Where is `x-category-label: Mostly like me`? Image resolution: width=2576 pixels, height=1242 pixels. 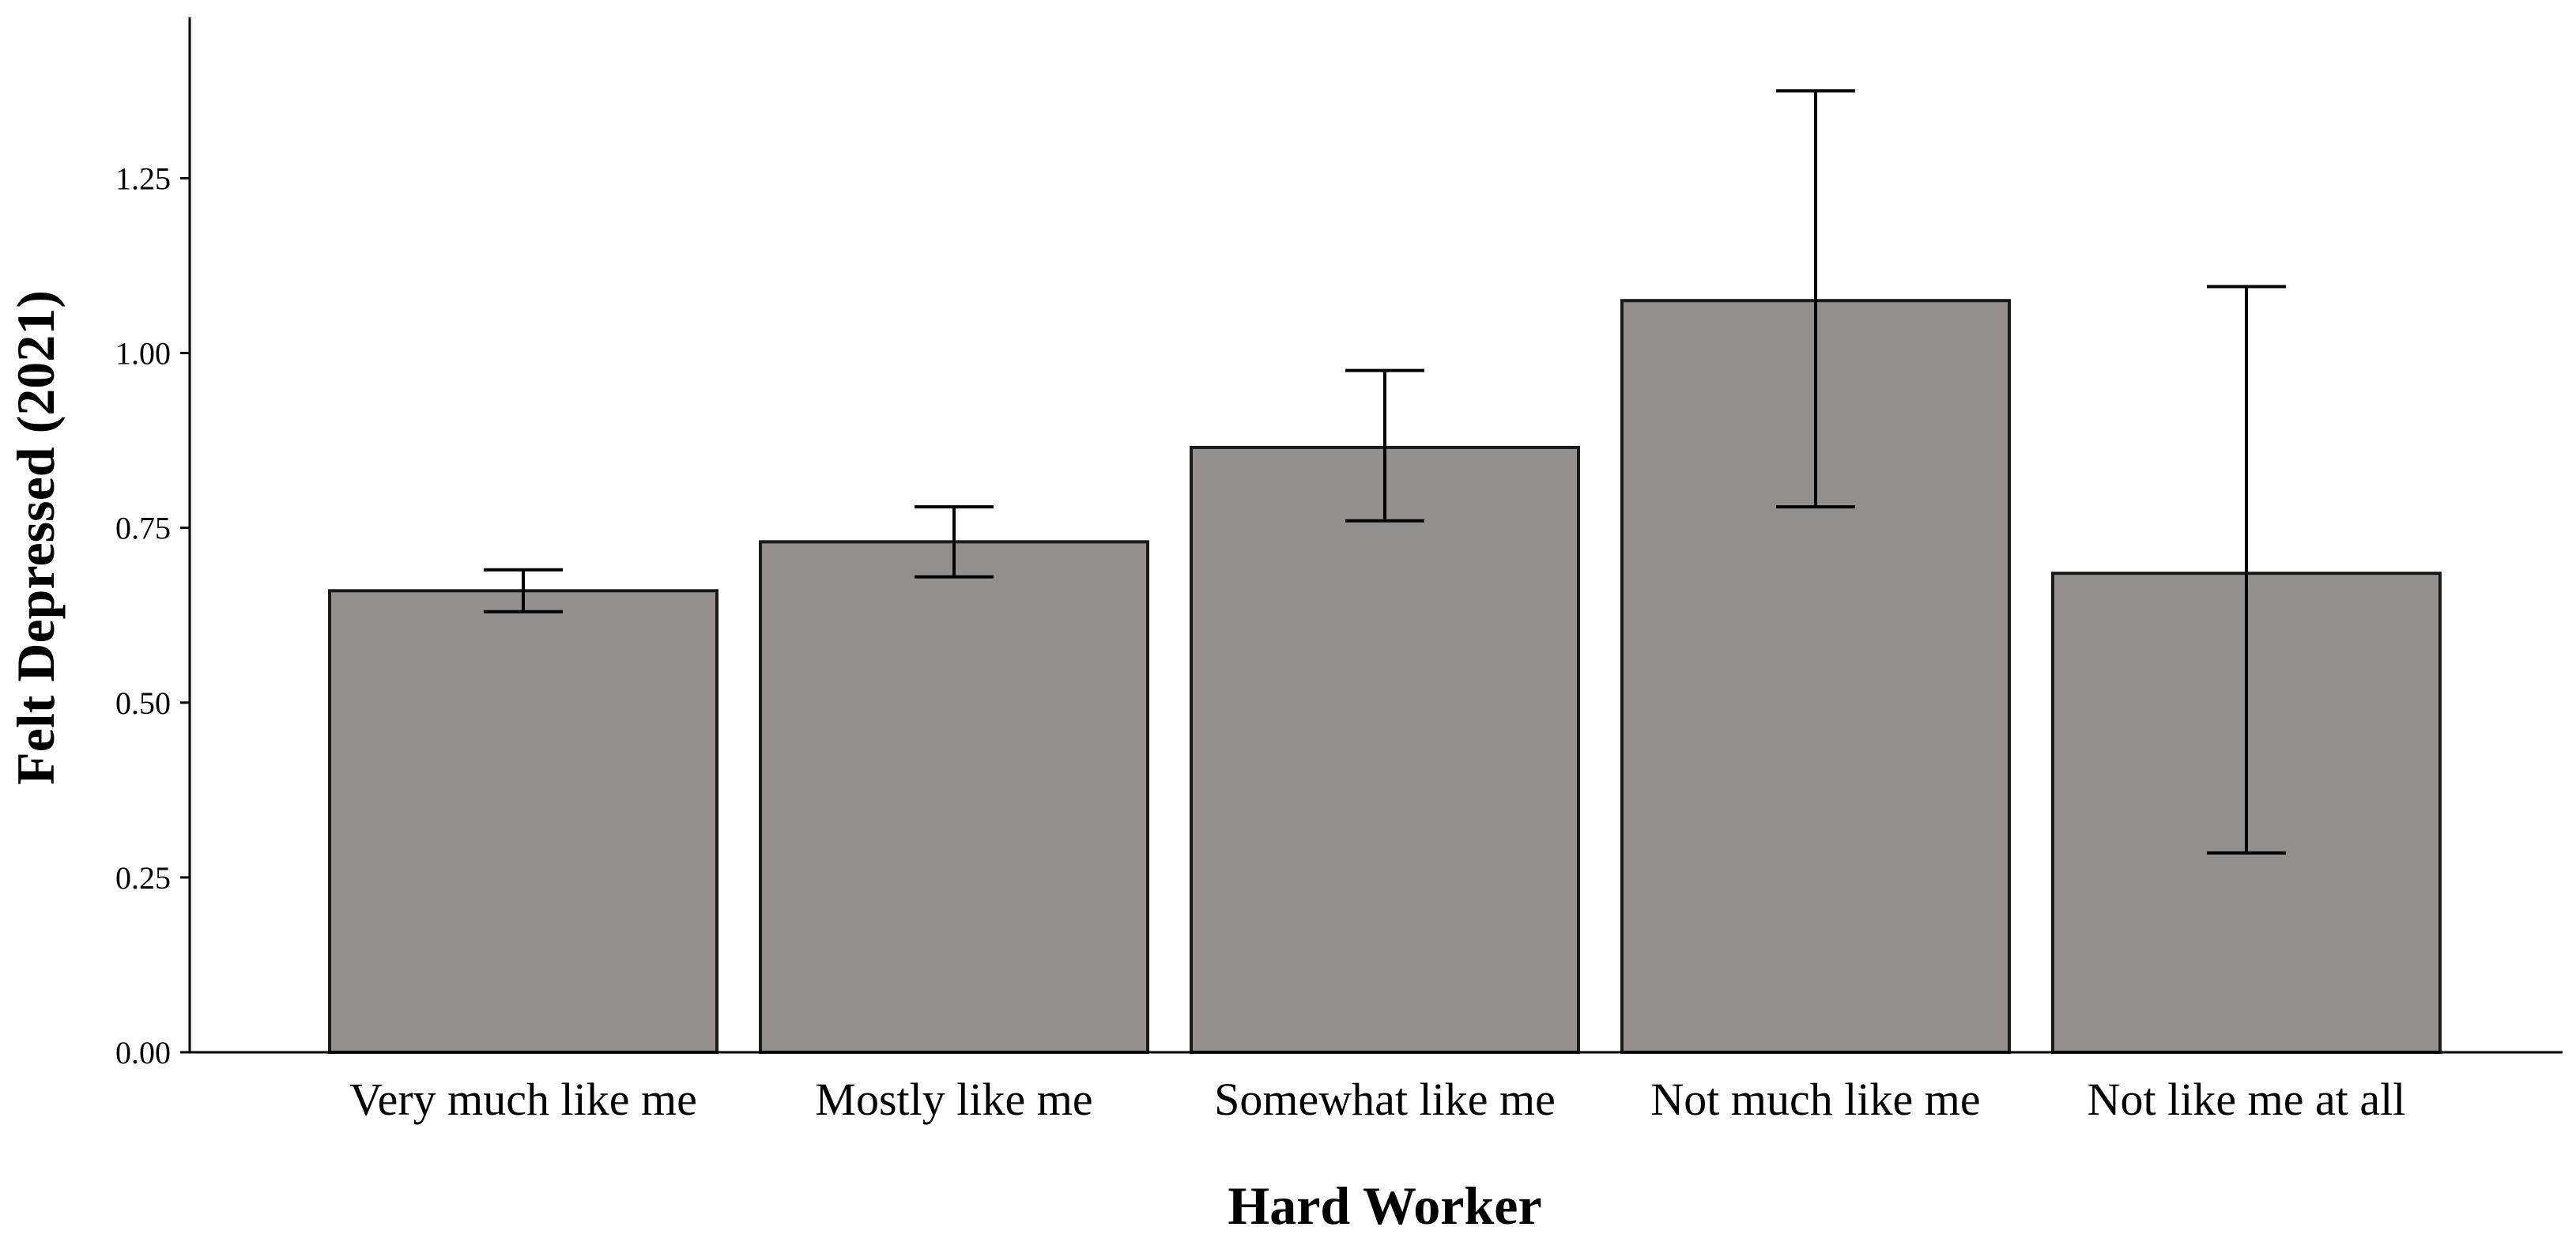 x-category-label: Mostly like me is located at coordinates (953, 1099).